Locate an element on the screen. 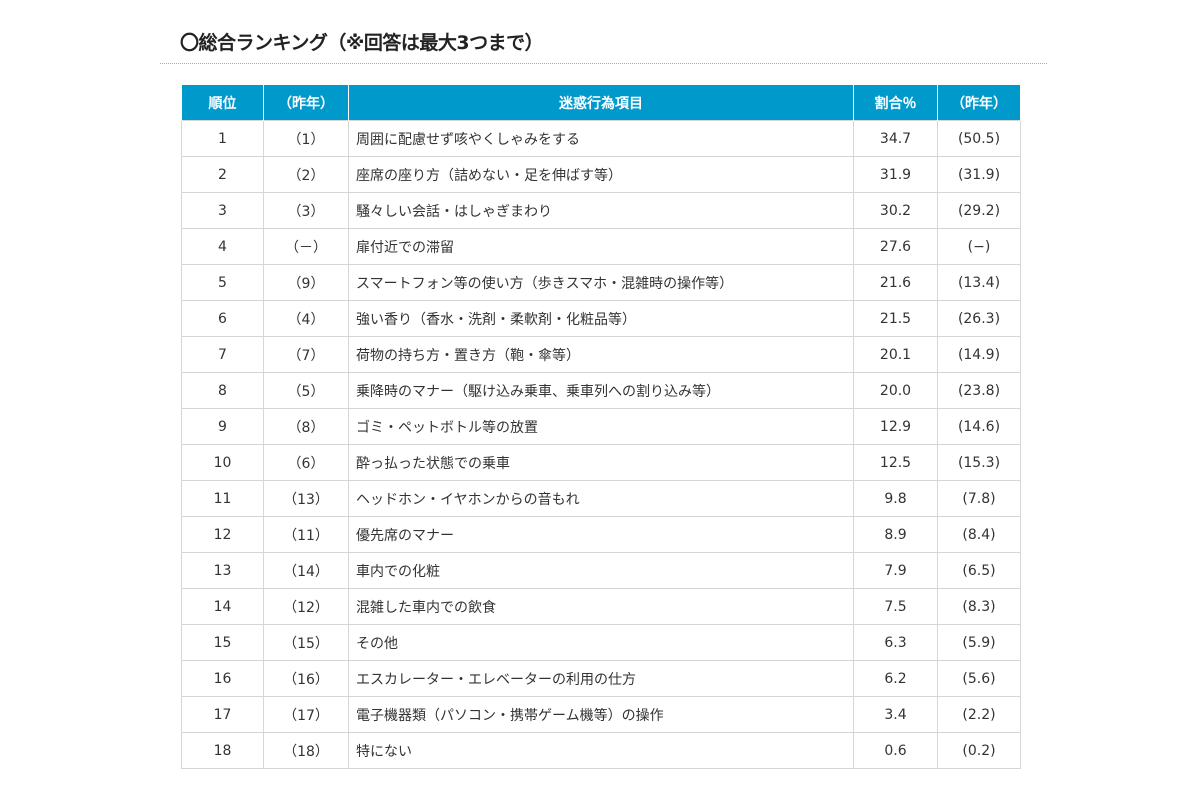  percent-cell: 3.4 is located at coordinates (895, 714).